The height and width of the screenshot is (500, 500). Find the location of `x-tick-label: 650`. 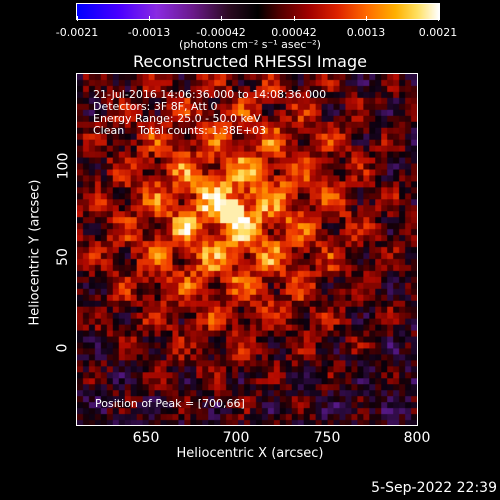

x-tick-label: 650 is located at coordinates (146, 438).